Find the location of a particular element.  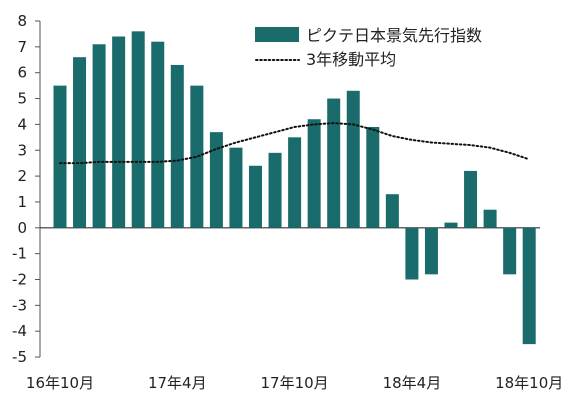

y-tick-label: 8 is located at coordinates (22, 21).